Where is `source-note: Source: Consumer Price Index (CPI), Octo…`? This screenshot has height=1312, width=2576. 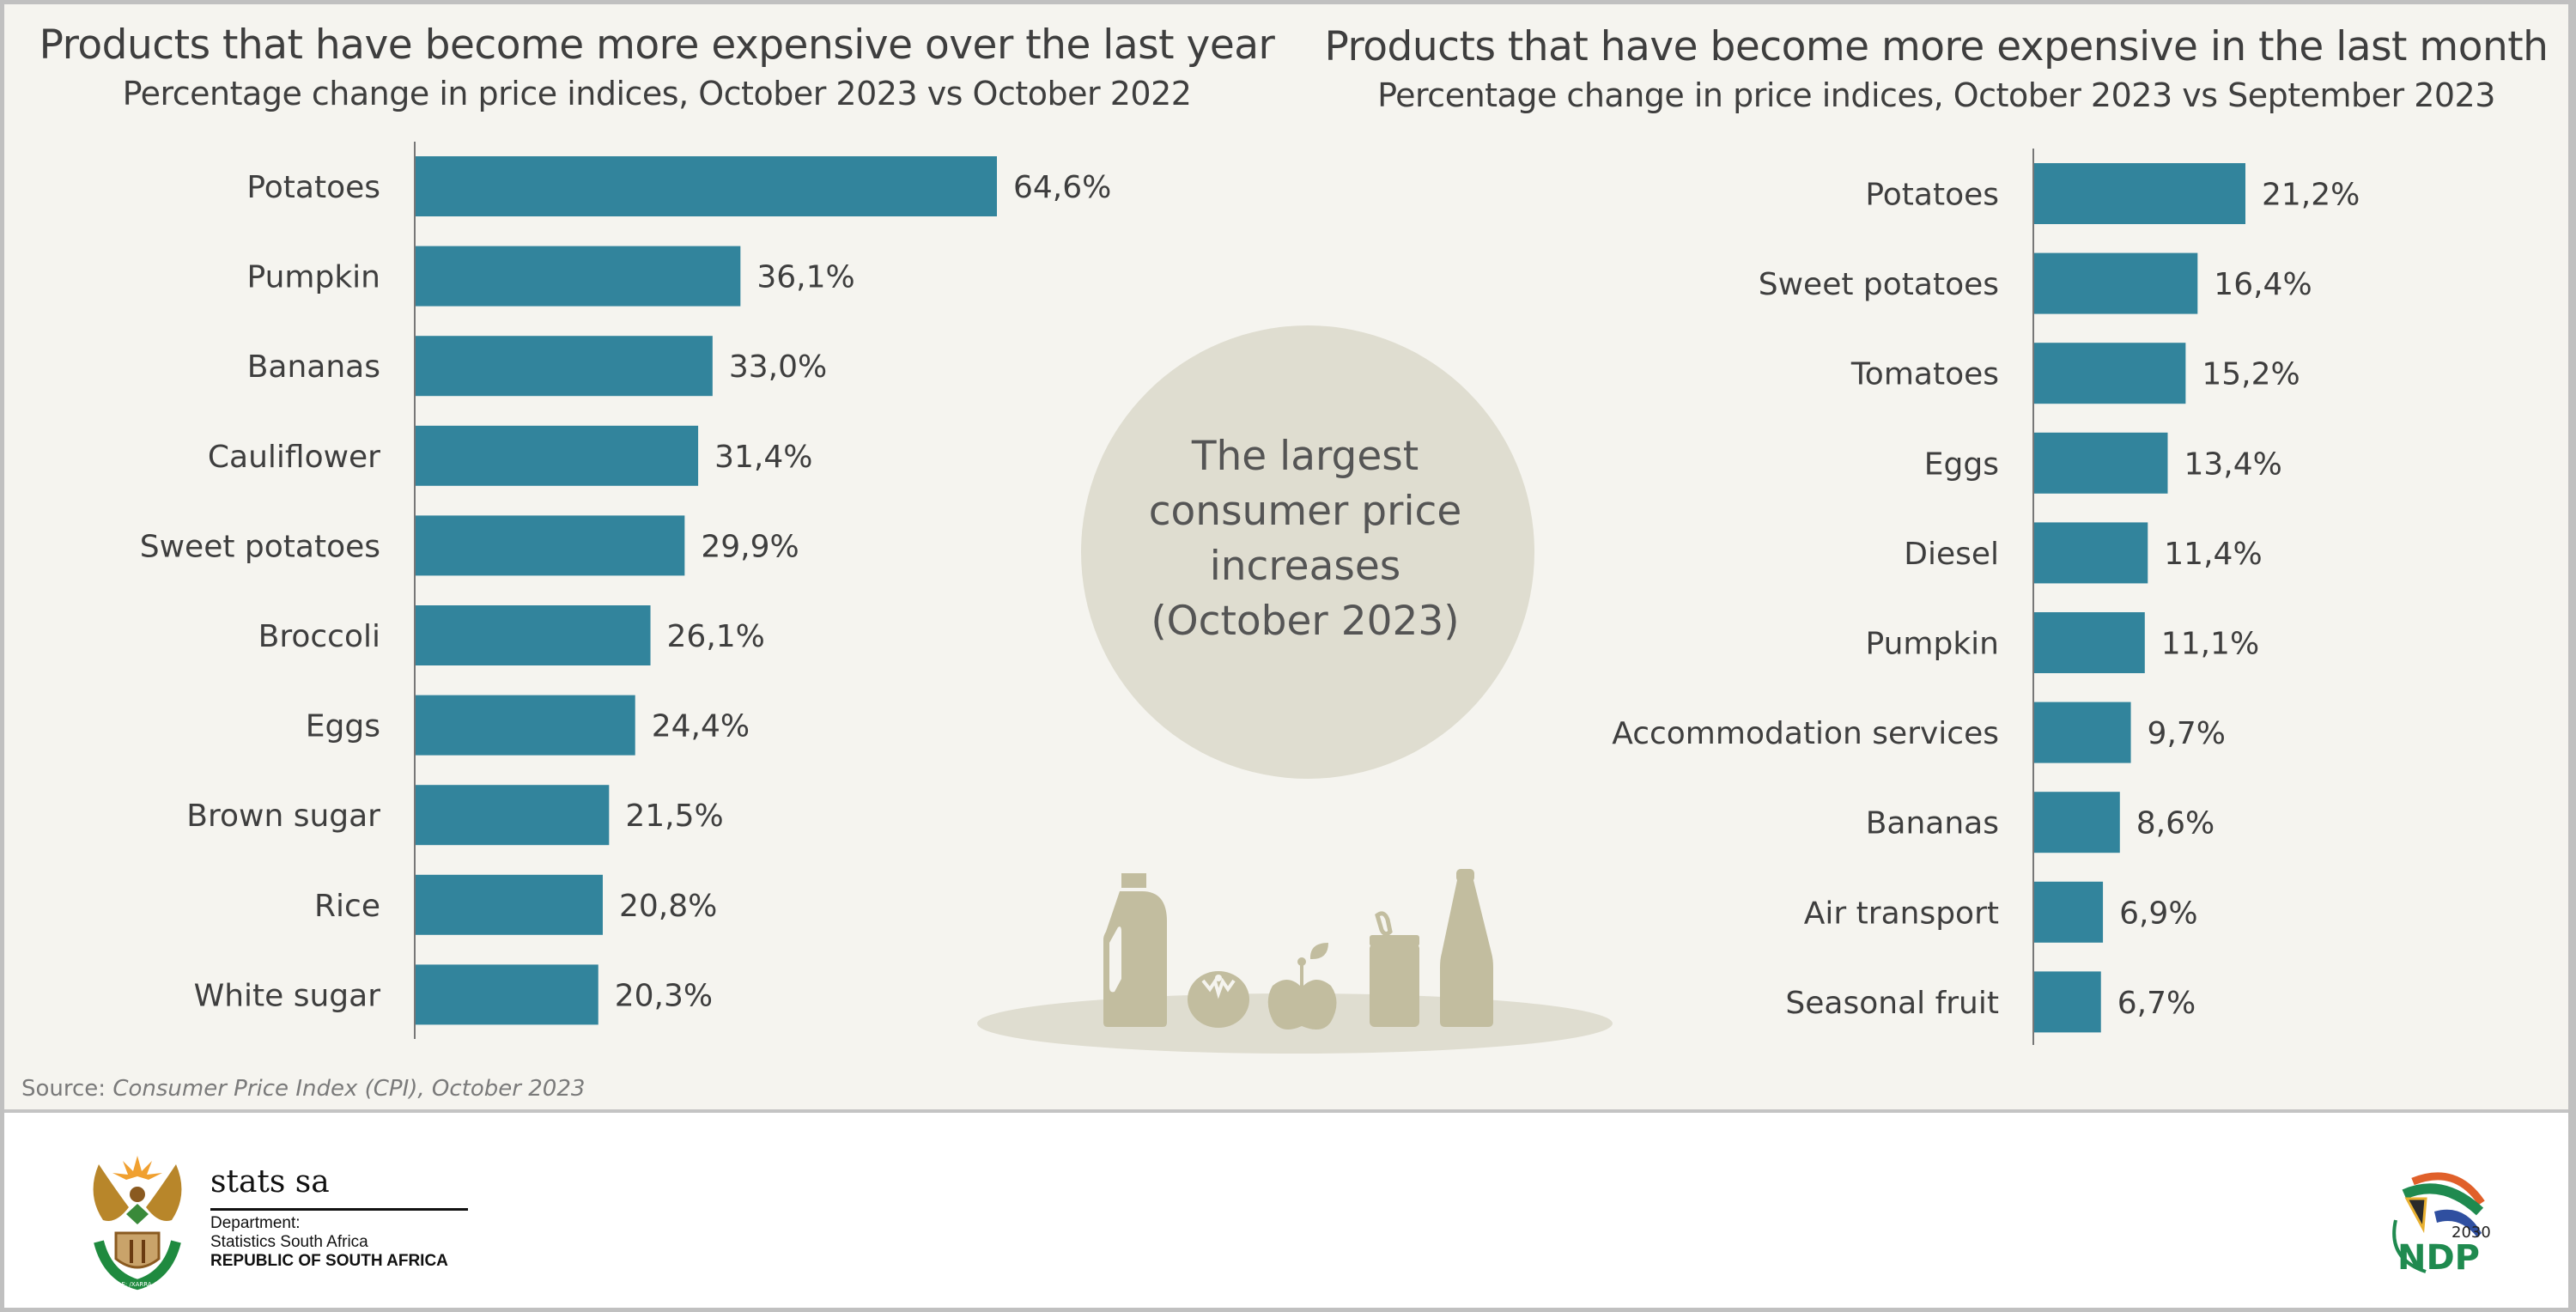
source-note: Source: Consumer Price Index (CPI), Octo… is located at coordinates (303, 1089).